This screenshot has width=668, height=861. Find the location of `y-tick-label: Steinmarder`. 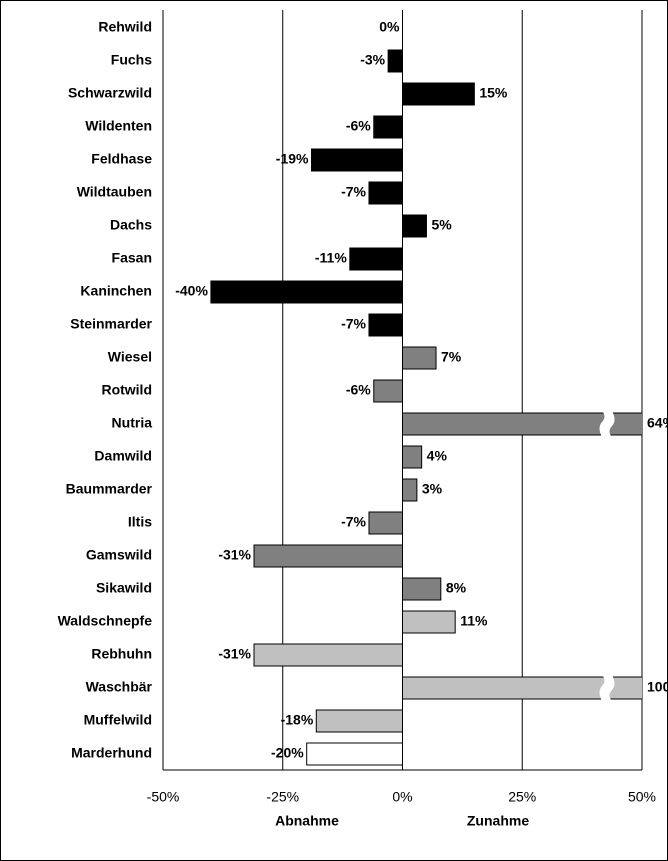

y-tick-label: Steinmarder is located at coordinates (111, 324).